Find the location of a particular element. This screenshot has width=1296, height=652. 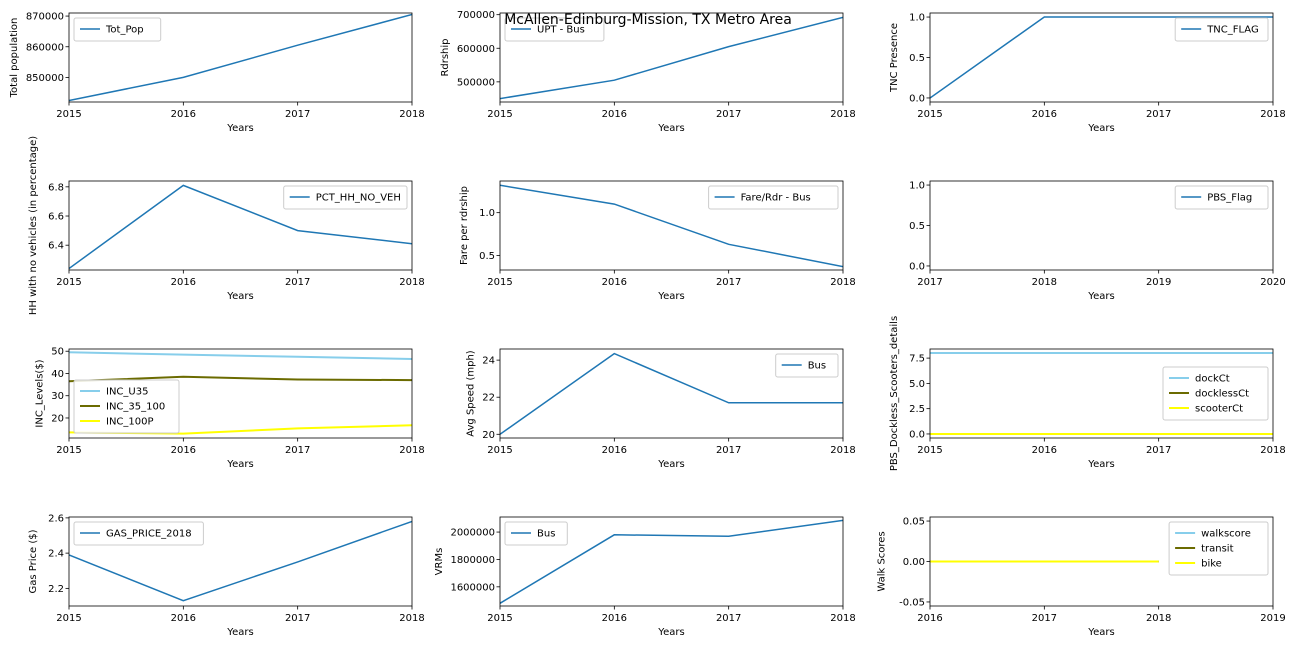

y-tick-label: 2.4 is located at coordinates (56, 554).